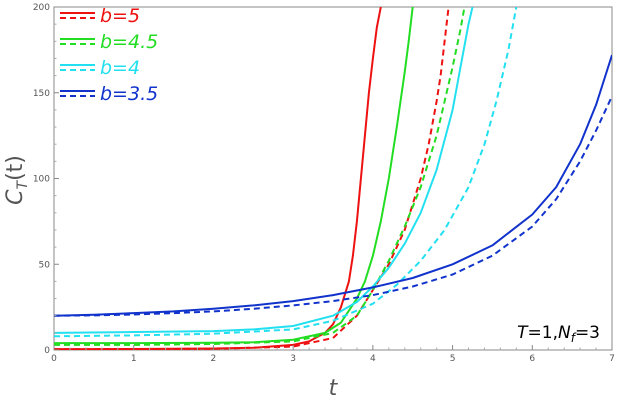 Image resolution: width=617 pixels, height=403 pixels. Describe the element at coordinates (373, 359) in the screenshot. I see `x-tick-label: 4` at that location.